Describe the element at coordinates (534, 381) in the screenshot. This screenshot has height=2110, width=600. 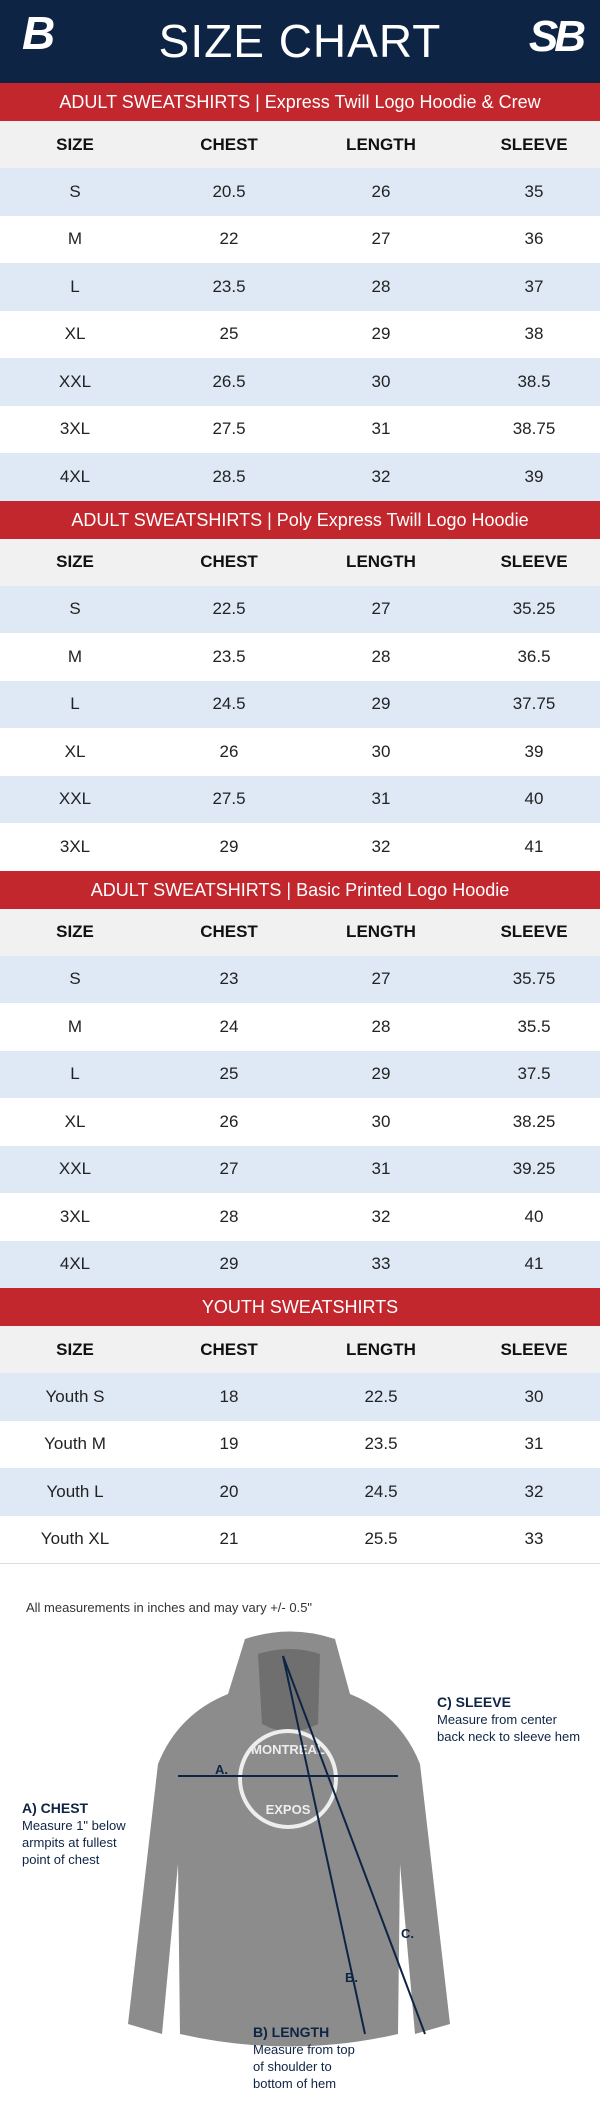
I see `table-cell: 38.5` at that location.